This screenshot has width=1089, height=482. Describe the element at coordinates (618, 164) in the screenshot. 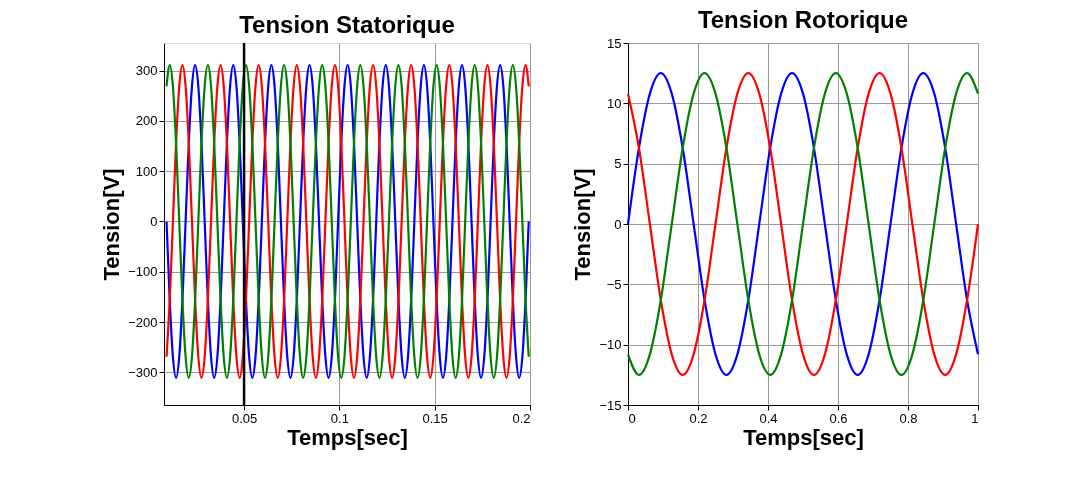

I see `y-tick-label: 5` at that location.